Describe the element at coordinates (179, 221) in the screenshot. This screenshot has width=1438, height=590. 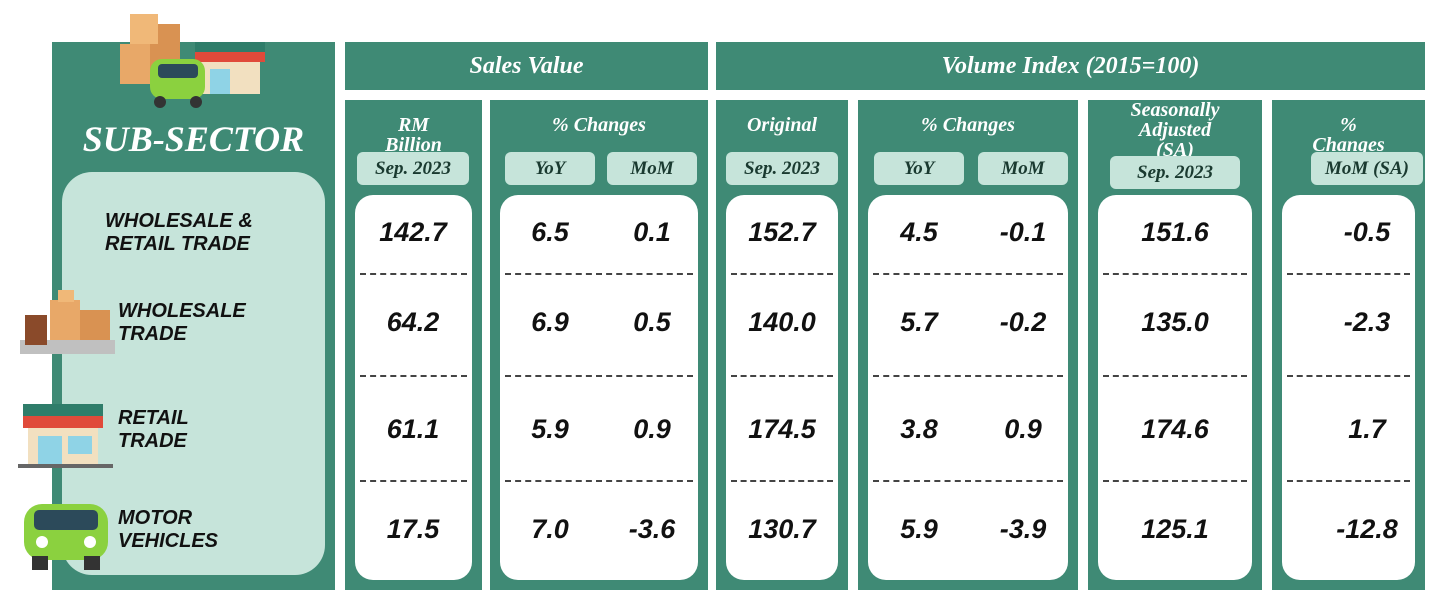
I see `row-label: WHOLESALE &` at that location.